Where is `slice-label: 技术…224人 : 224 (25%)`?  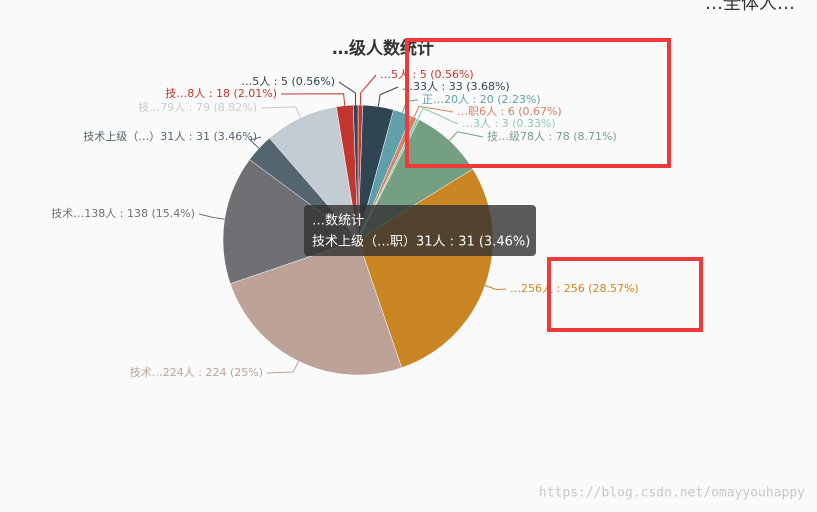
slice-label: 技术…224人 : 224 (25%) is located at coordinates (196, 372).